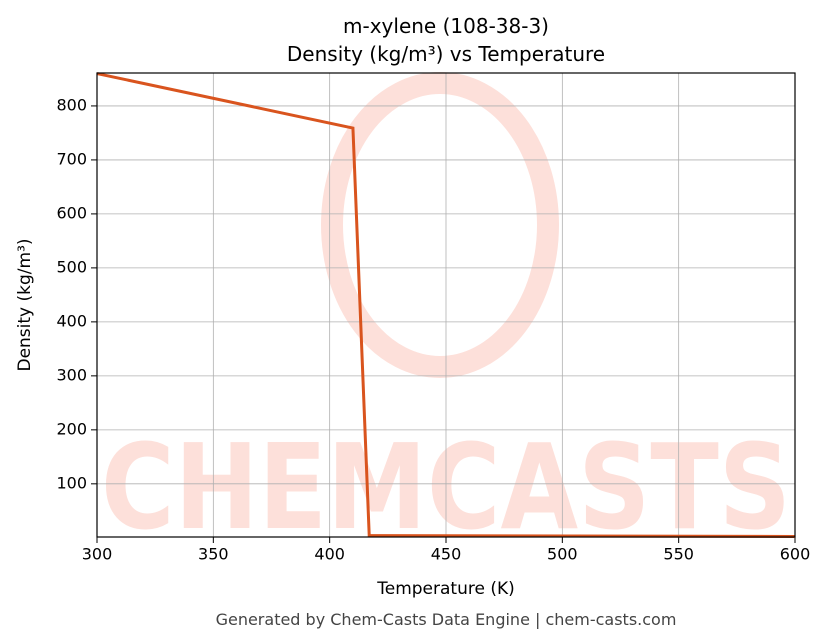  What do you see at coordinates (446, 554) in the screenshot?
I see `x-tick-label: 450` at bounding box center [446, 554].